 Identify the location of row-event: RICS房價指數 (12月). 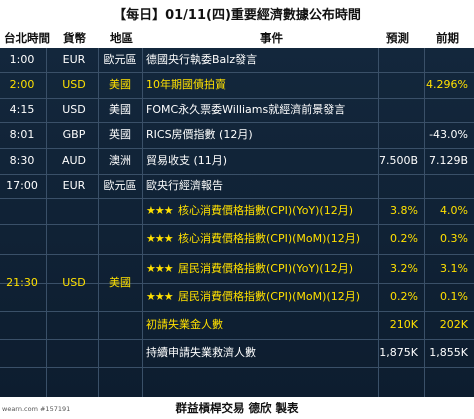
(199, 134).